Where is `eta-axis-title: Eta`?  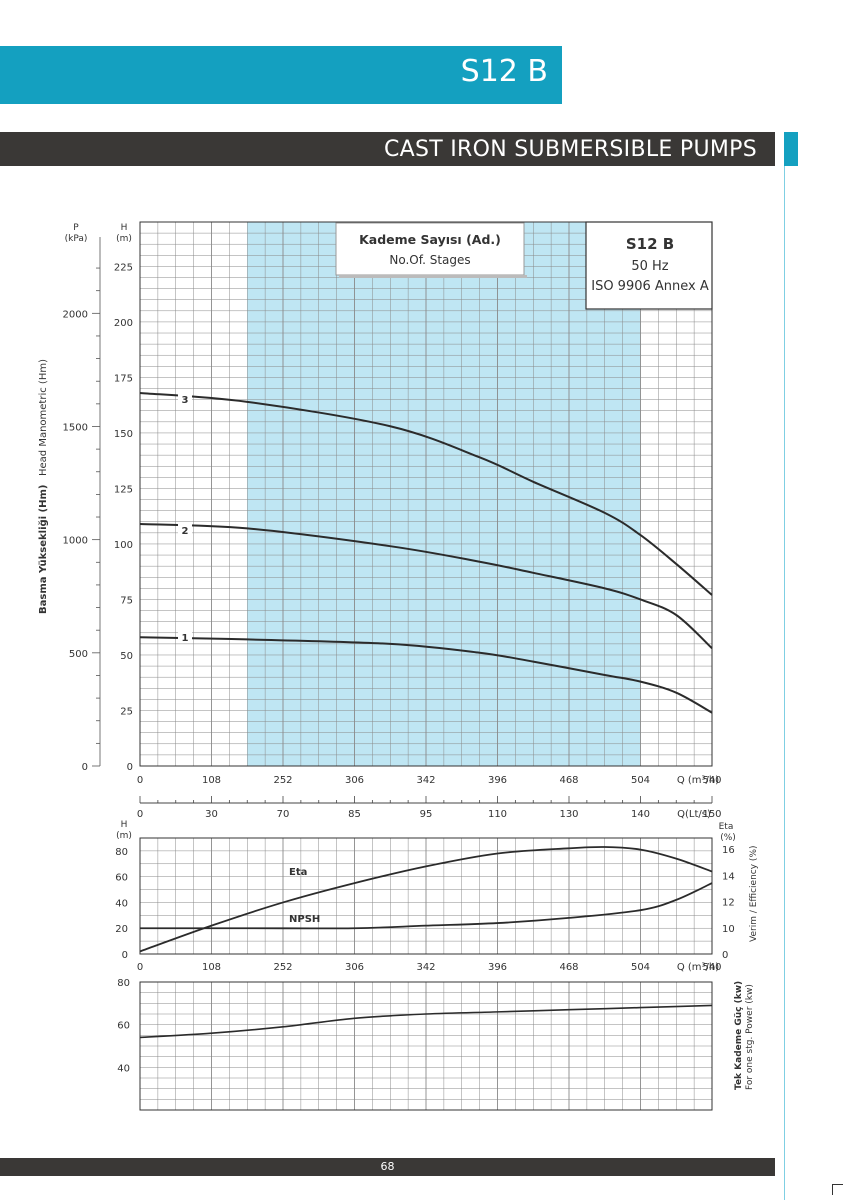
eta-axis-title: Eta is located at coordinates (726, 827).